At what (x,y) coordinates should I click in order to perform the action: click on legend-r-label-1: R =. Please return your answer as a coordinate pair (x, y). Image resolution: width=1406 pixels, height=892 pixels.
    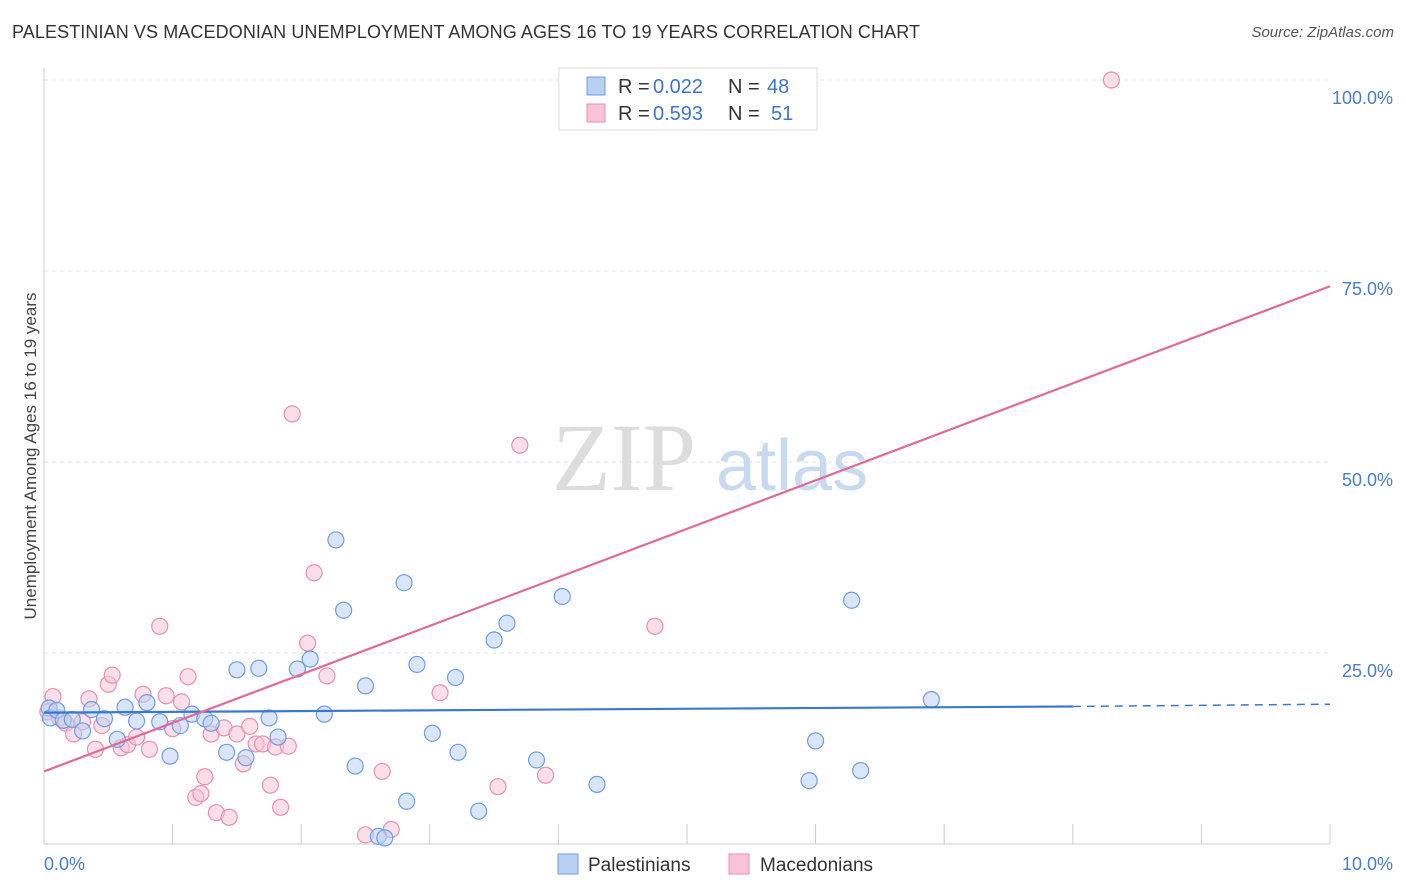
    Looking at the image, I should click on (634, 87).